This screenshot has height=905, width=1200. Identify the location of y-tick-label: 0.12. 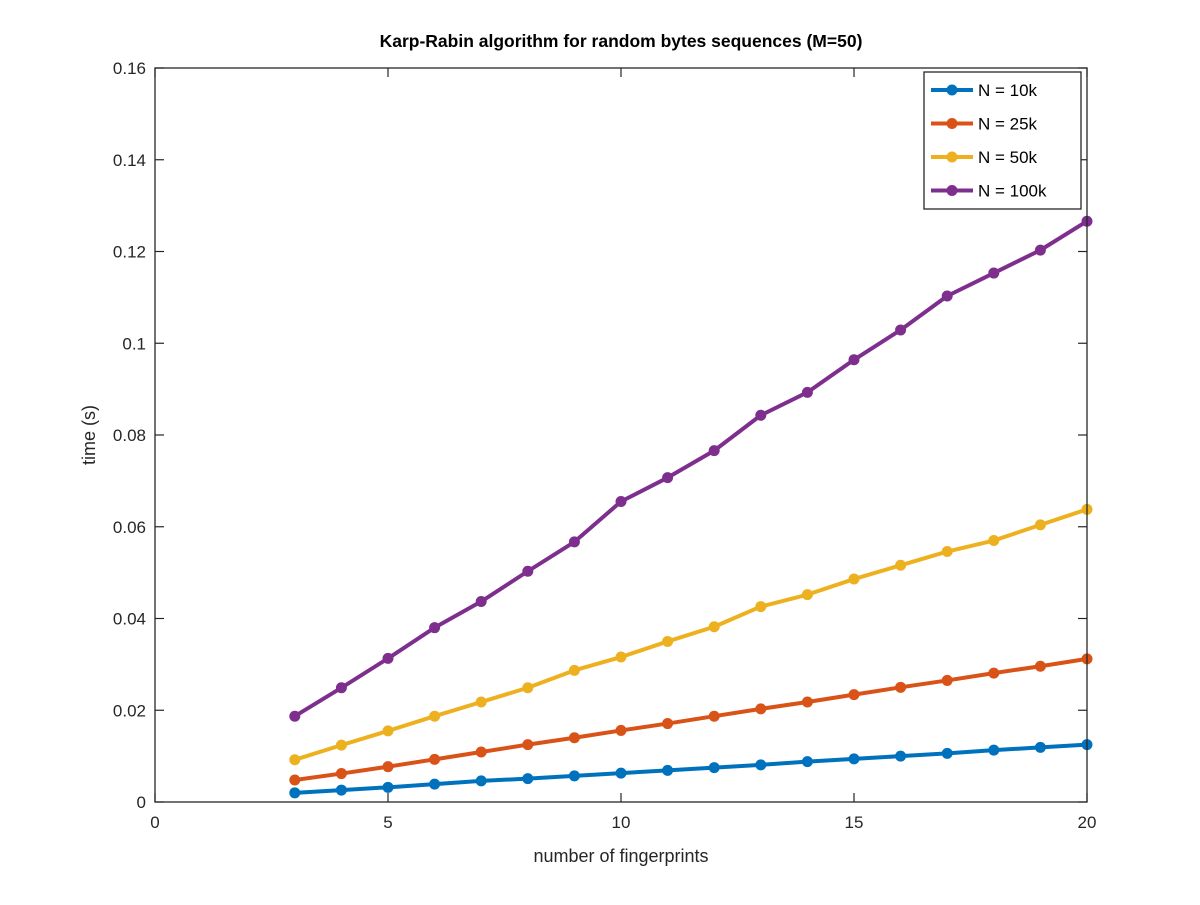
(129, 252).